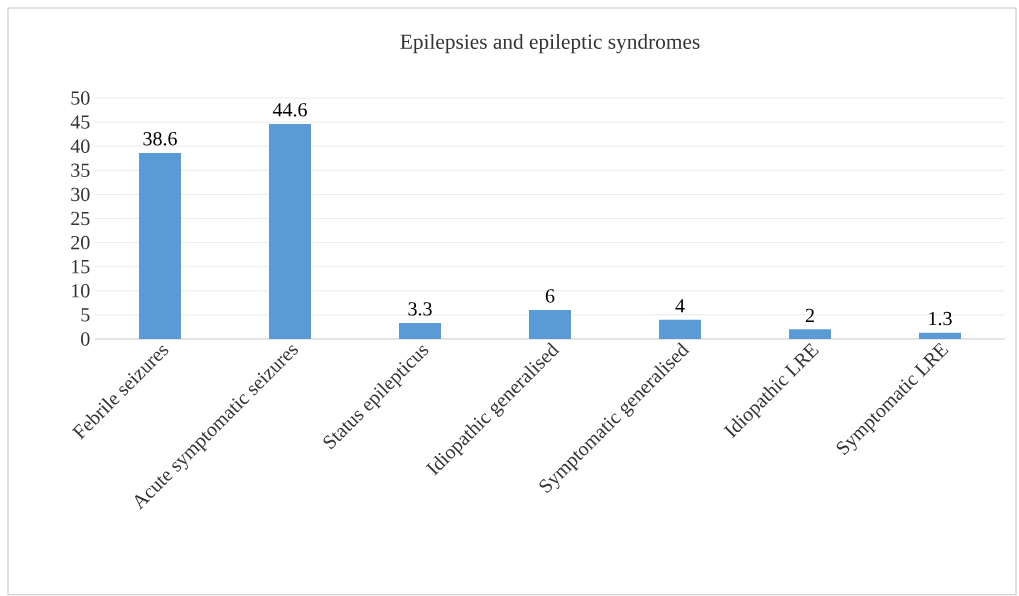  I want to click on chart-title: Epilepsies and epileptic syndromes, so click(550, 43).